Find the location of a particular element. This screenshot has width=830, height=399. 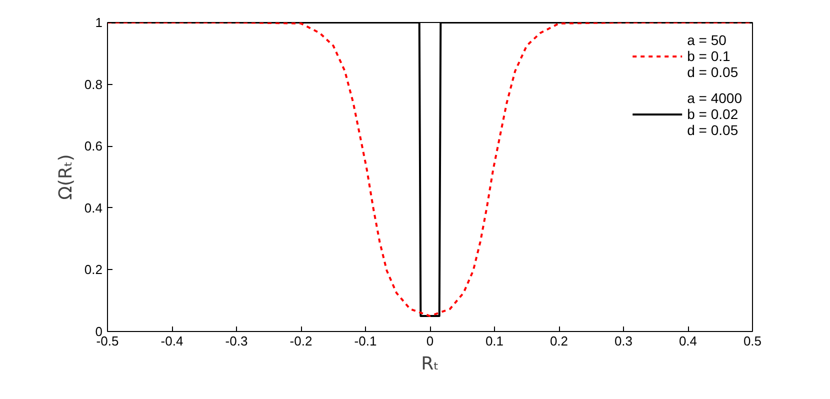

y-tick-label: 0 is located at coordinates (99, 331).